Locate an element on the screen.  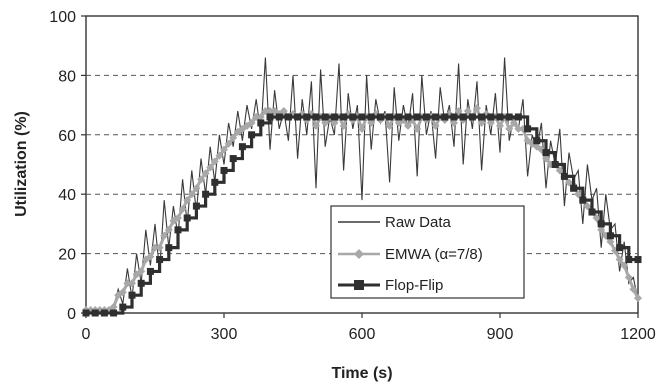
legend: Raw Data EMWA (α=7/8) Flop-Flip is located at coordinates (427, 252).